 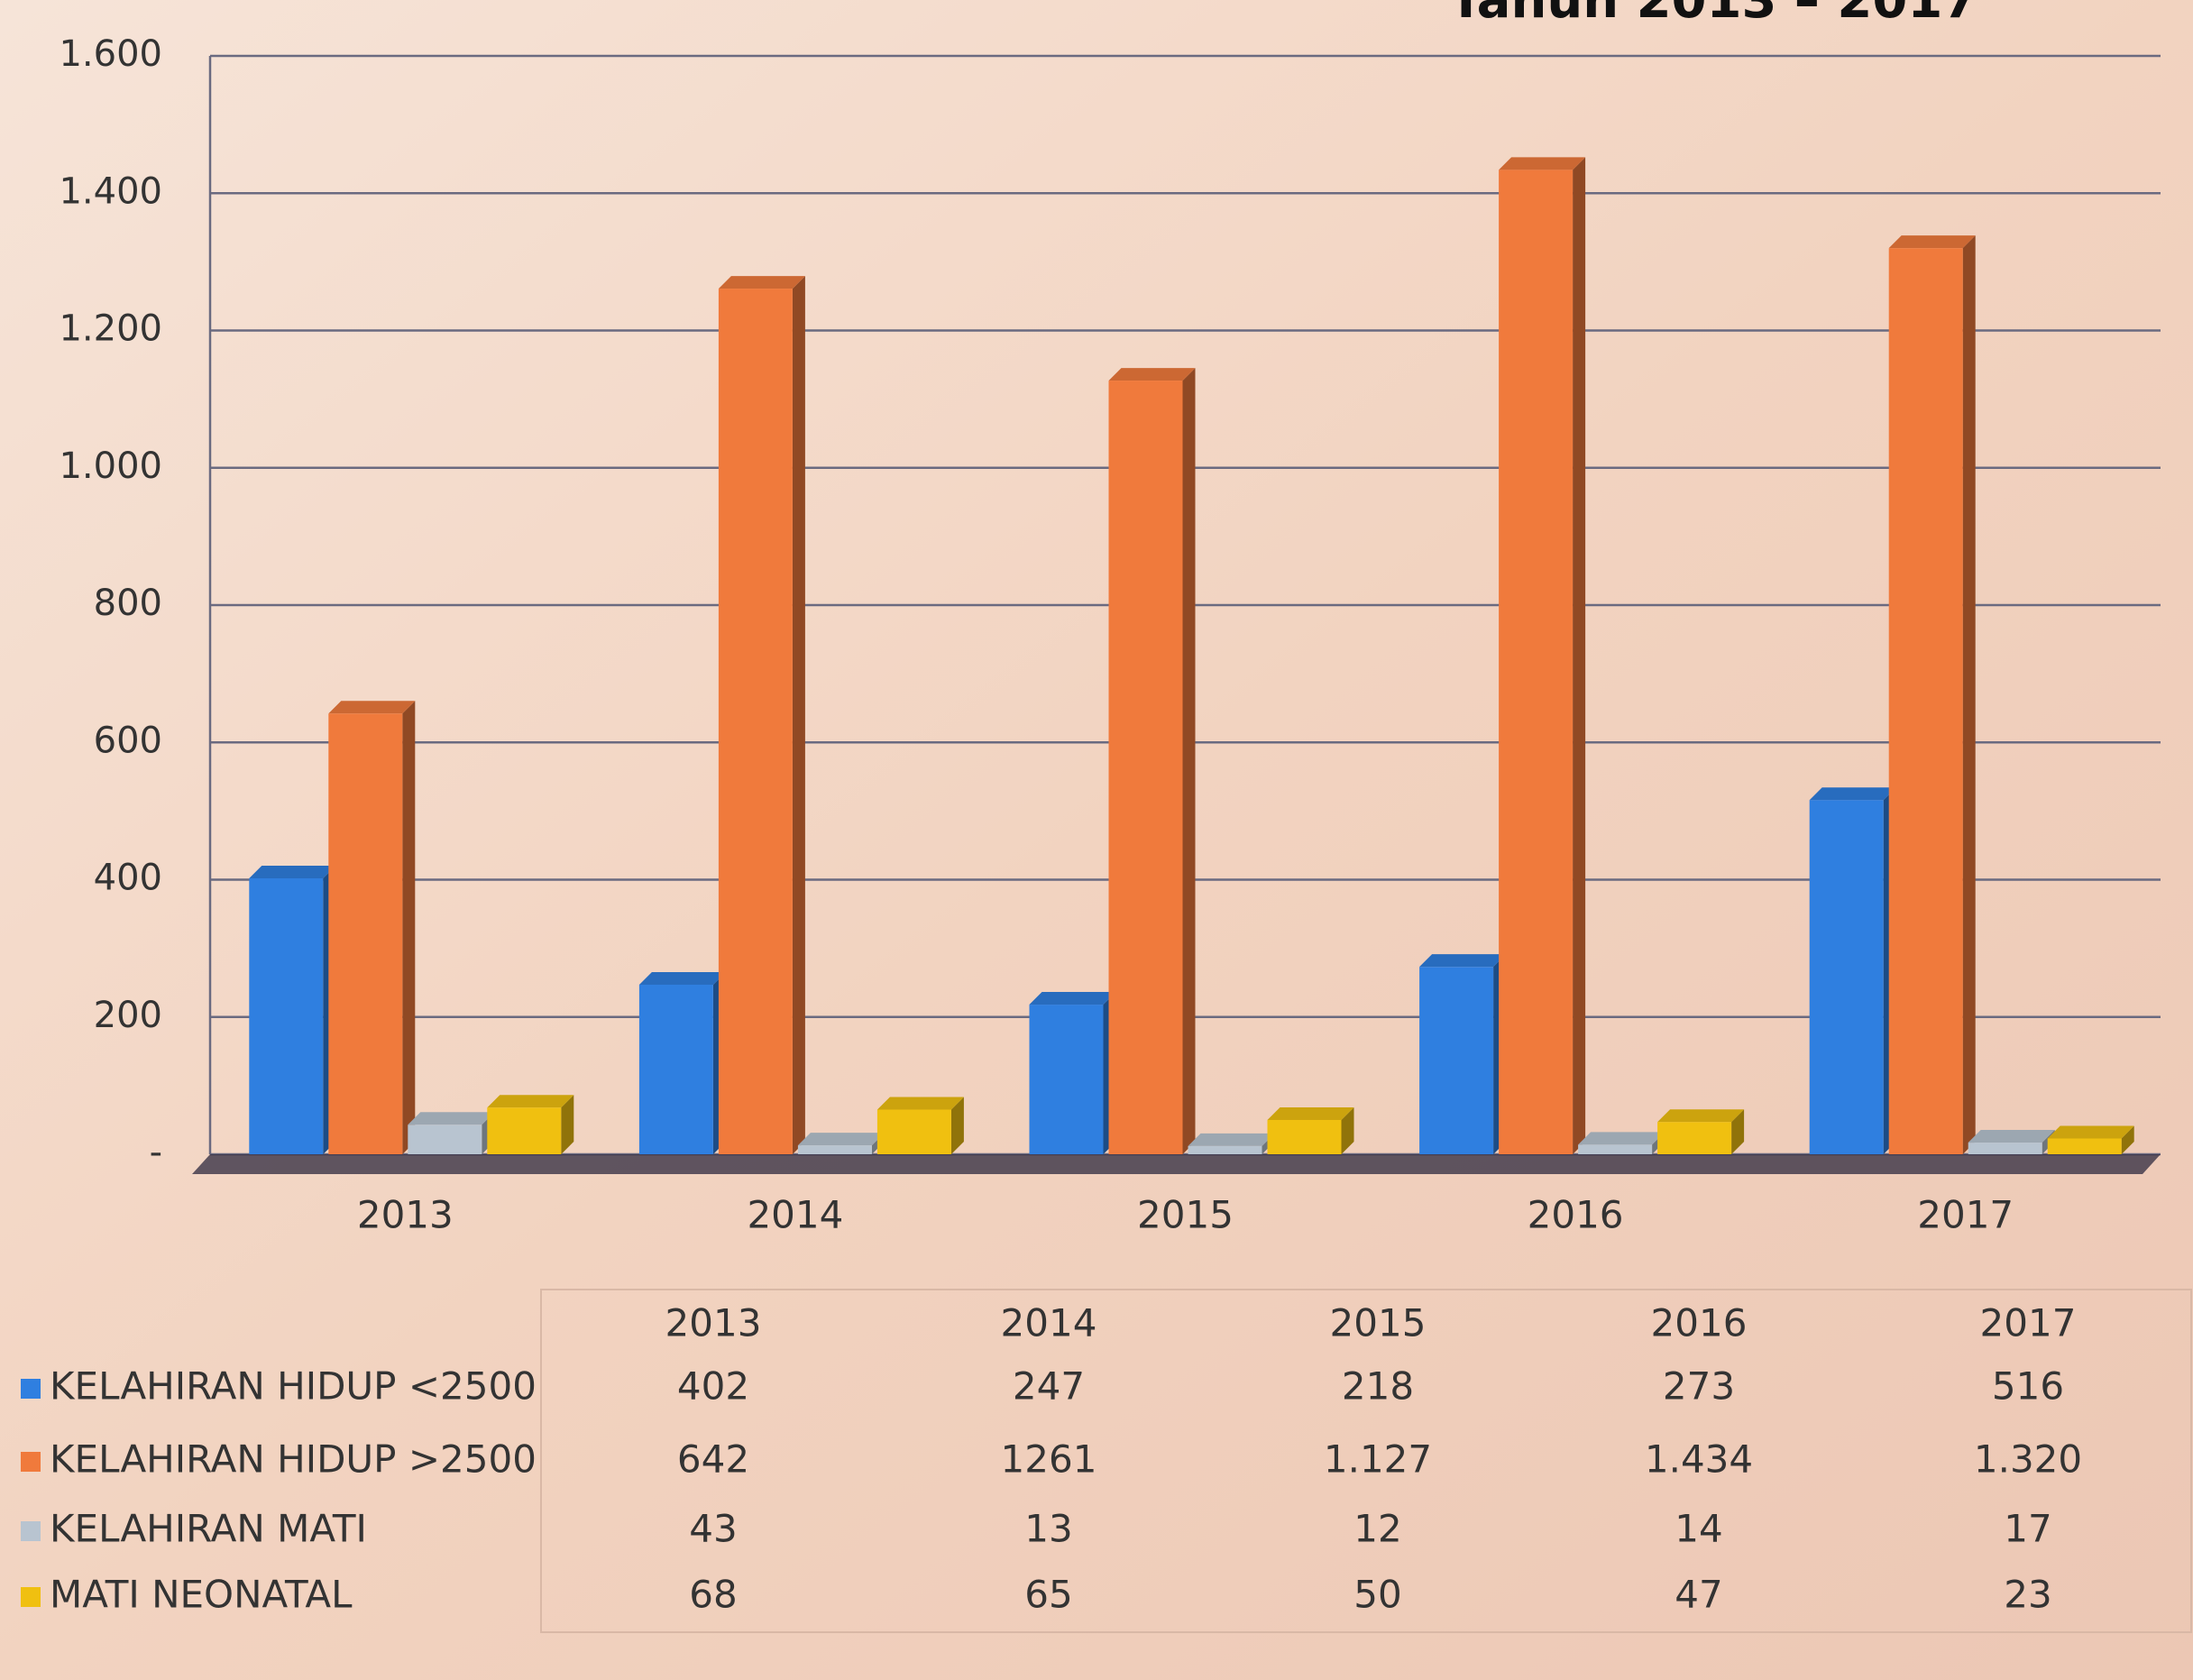 I want to click on legend-label: KELAHIRAN HIDUP >2500, so click(x=293, y=1459).